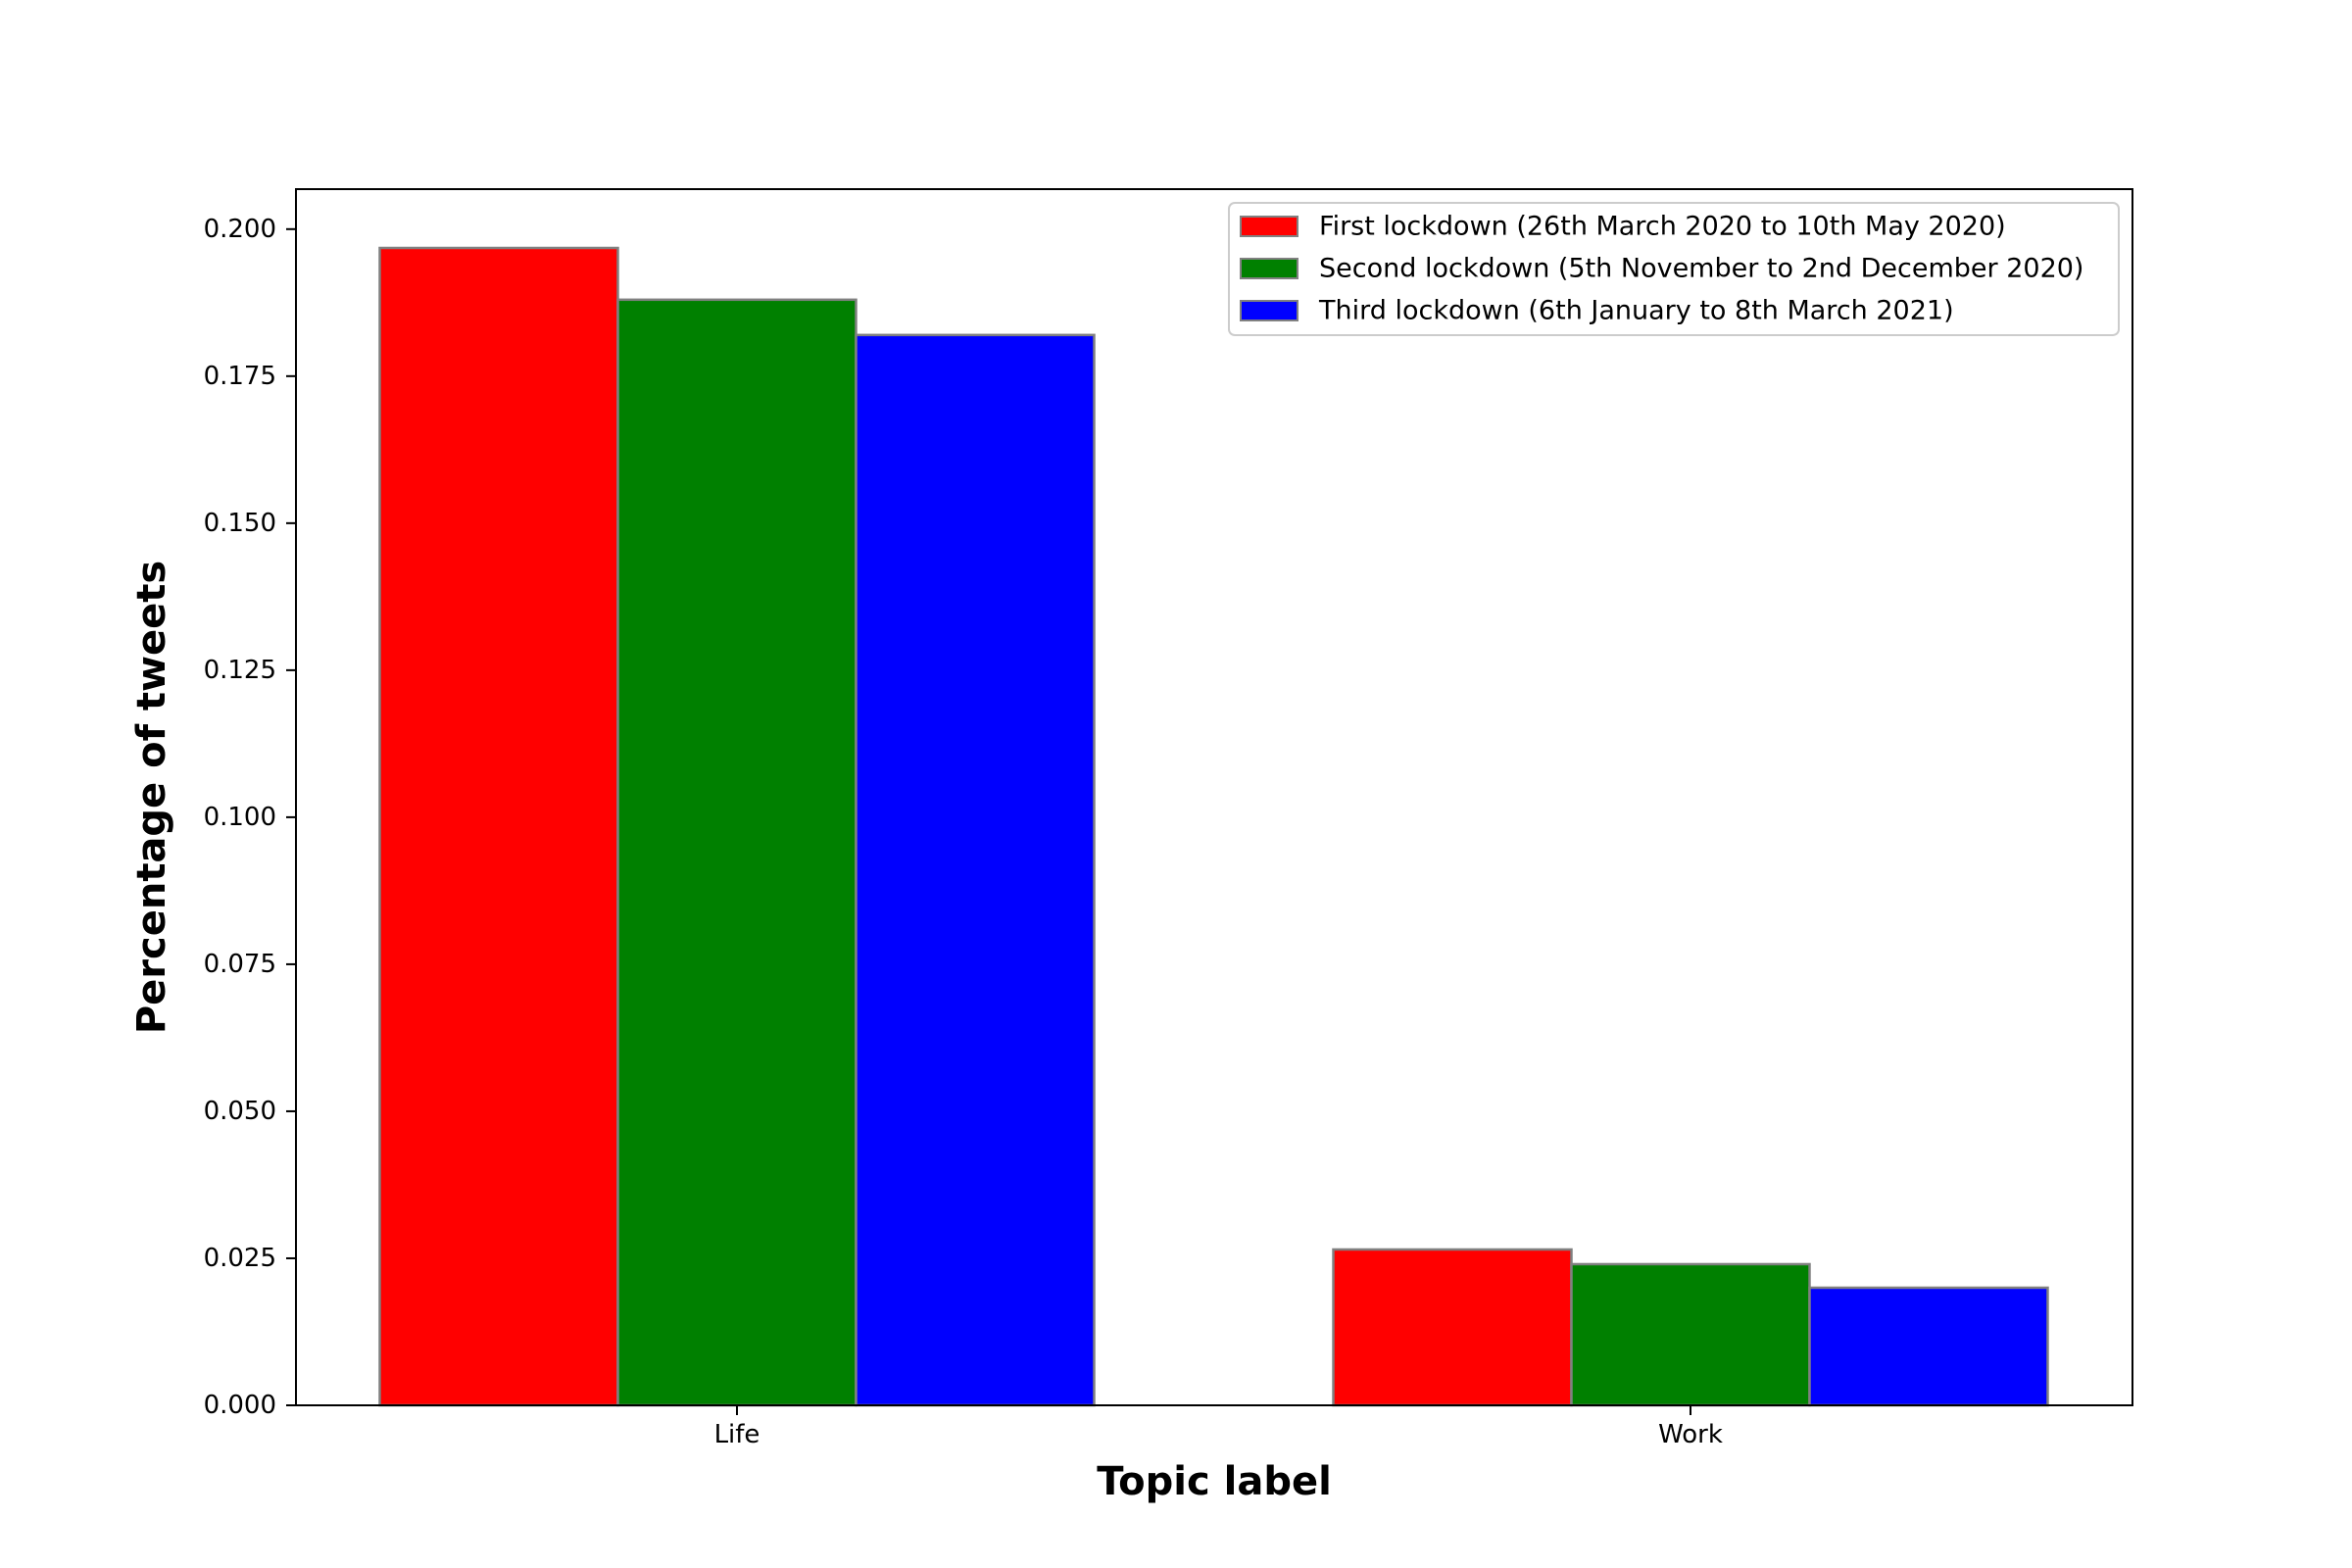 The height and width of the screenshot is (1568, 2352). Describe the element at coordinates (240, 671) in the screenshot. I see `y-tick-label: 0.125` at that location.